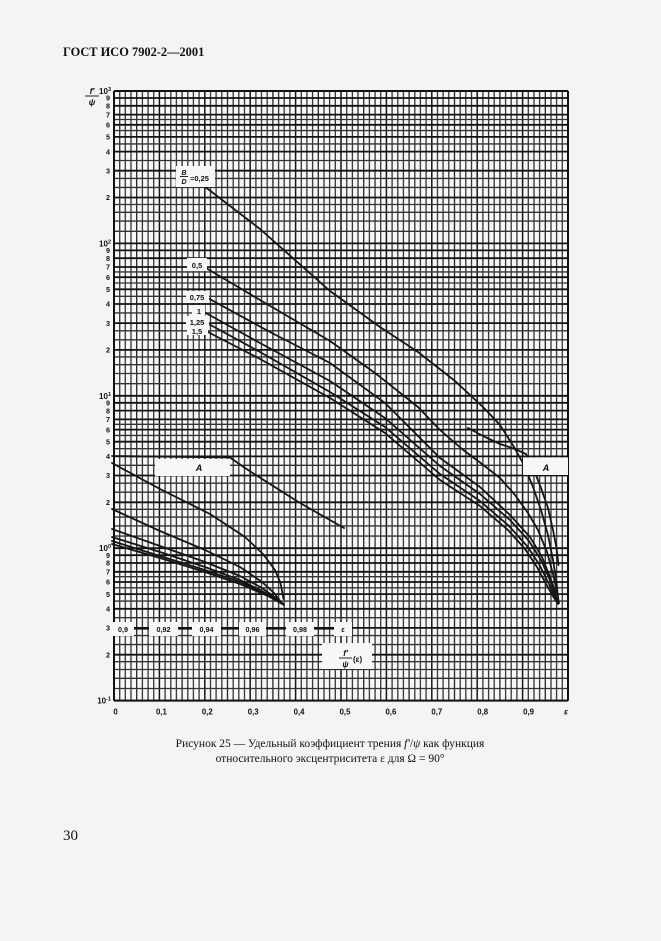 The height and width of the screenshot is (941, 661). Describe the element at coordinates (183, 182) in the screenshot. I see `svg-text: D` at that location.